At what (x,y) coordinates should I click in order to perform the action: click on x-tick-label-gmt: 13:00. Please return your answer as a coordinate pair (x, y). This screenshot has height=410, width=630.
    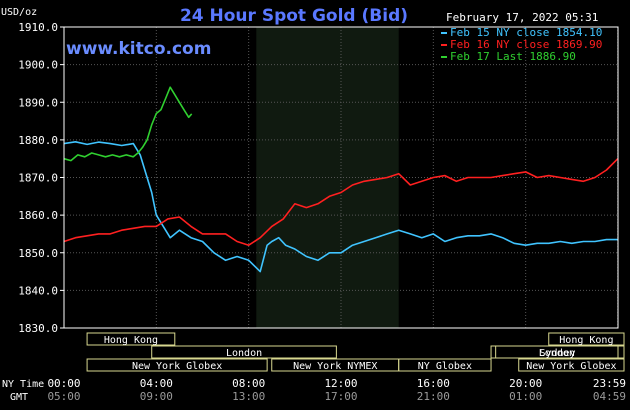
    Looking at the image, I should click on (248, 396).